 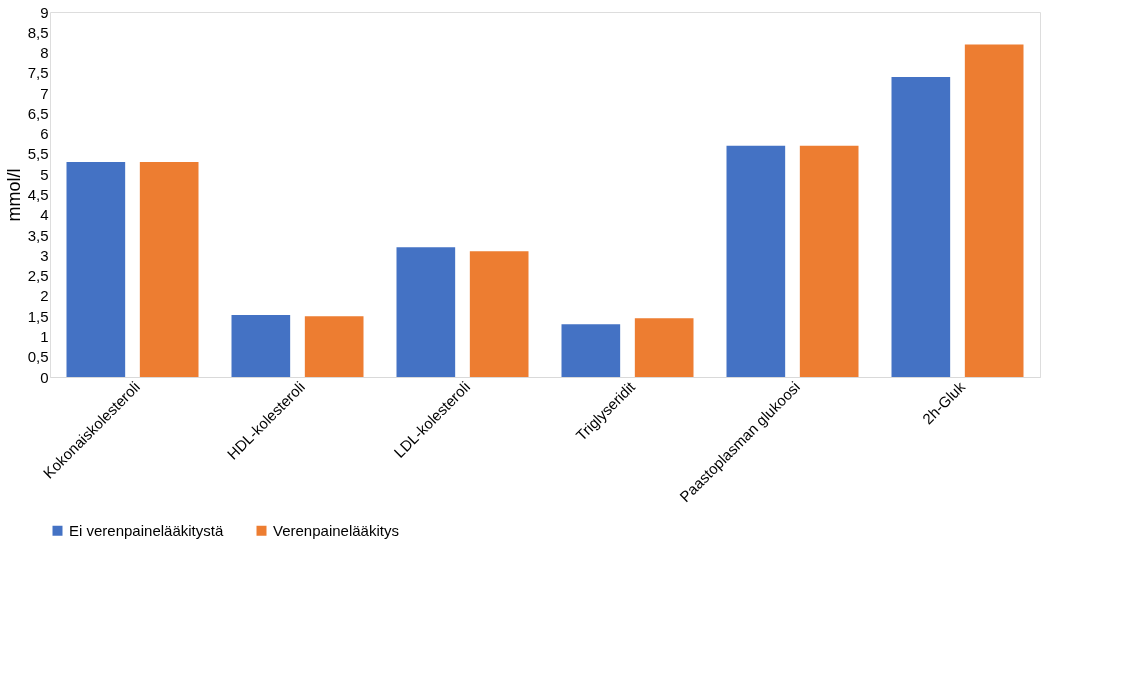 What do you see at coordinates (38, 73) in the screenshot?
I see `y-tick-label: 7,5` at bounding box center [38, 73].